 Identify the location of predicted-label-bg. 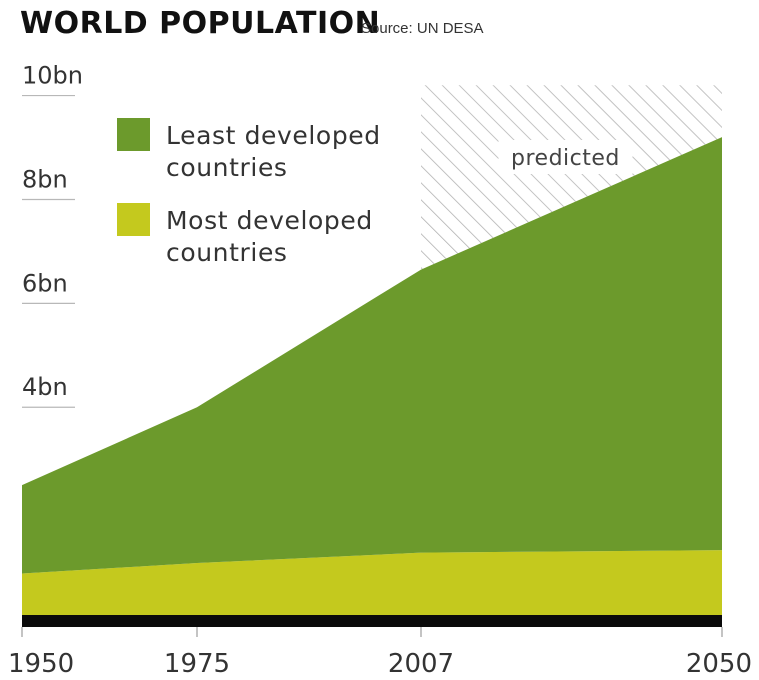
(565, 157).